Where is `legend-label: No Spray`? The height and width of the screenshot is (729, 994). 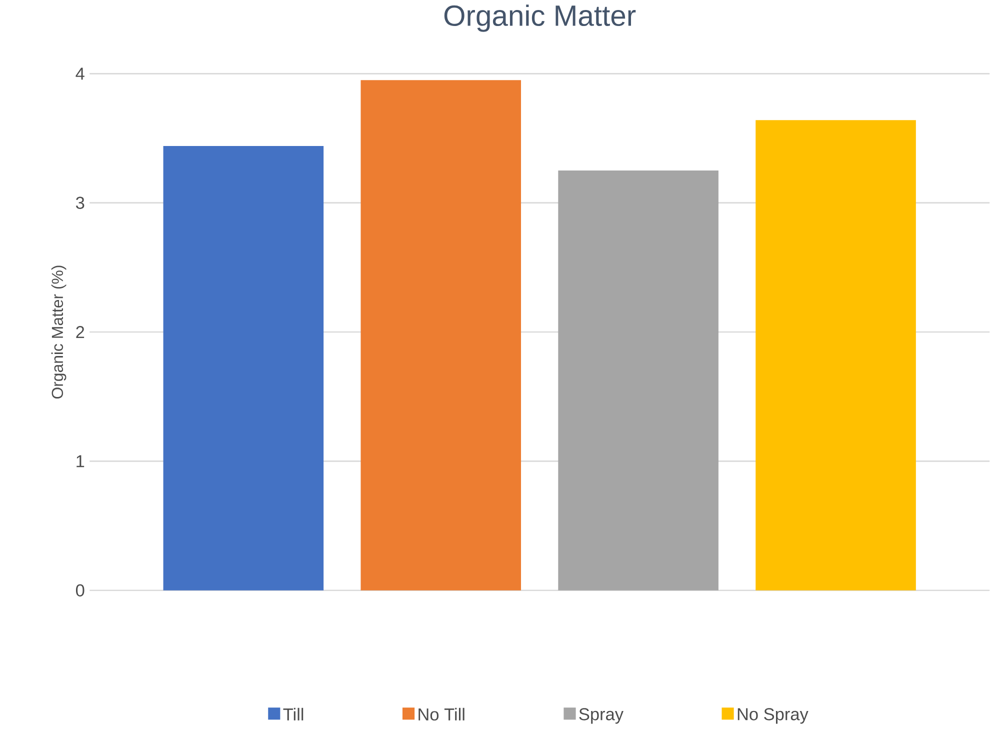 legend-label: No Spray is located at coordinates (773, 716).